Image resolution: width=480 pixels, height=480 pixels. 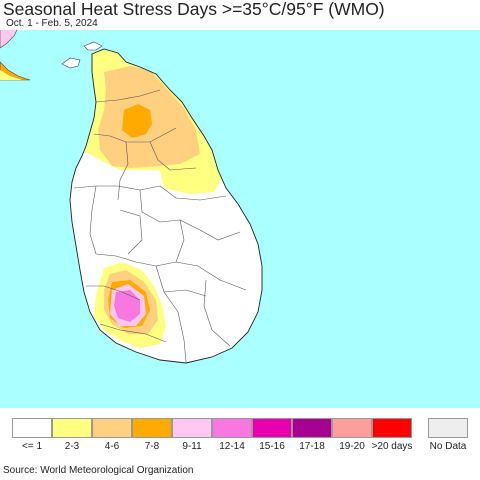 I want to click on legend-label: 19-20, so click(x=352, y=446).